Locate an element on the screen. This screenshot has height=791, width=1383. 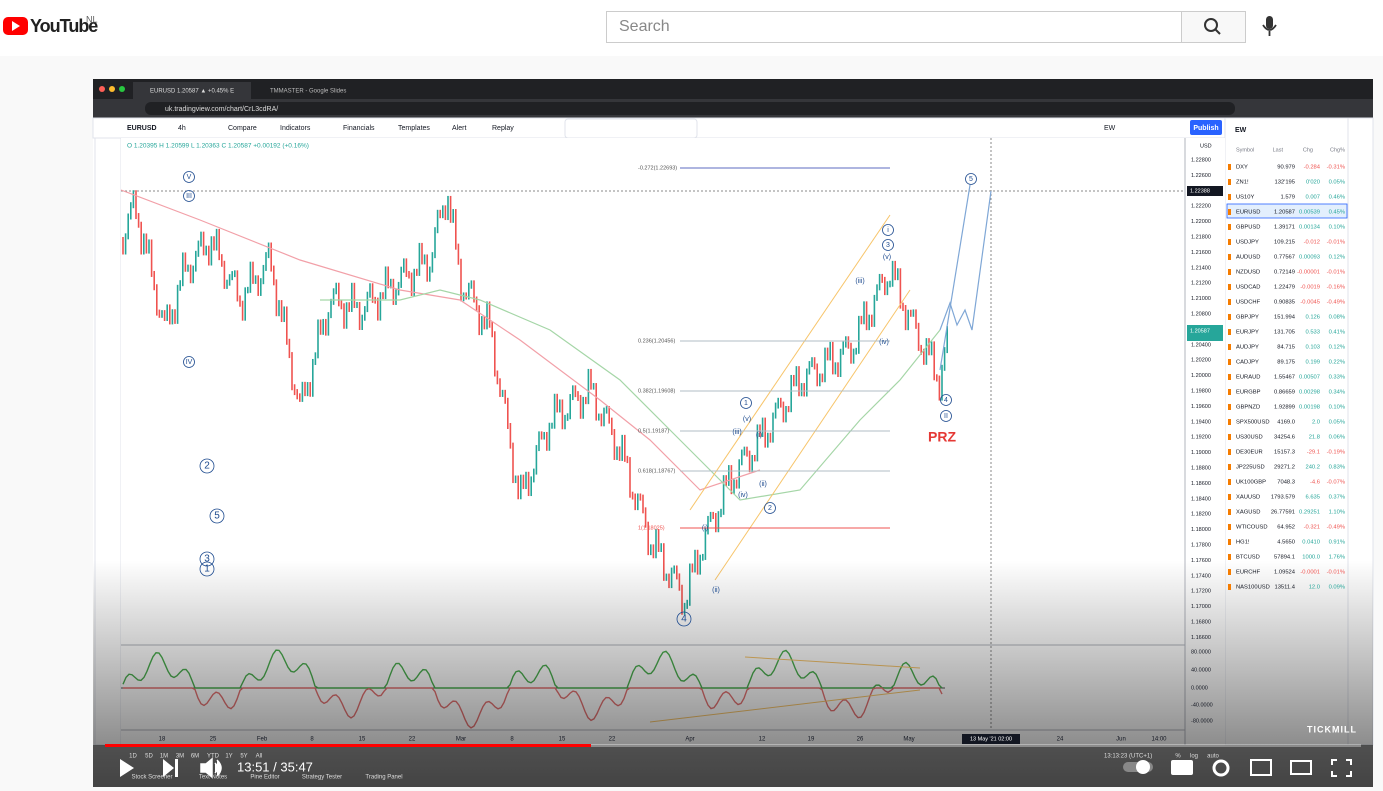
scale-option: auto is located at coordinates (1213, 757).